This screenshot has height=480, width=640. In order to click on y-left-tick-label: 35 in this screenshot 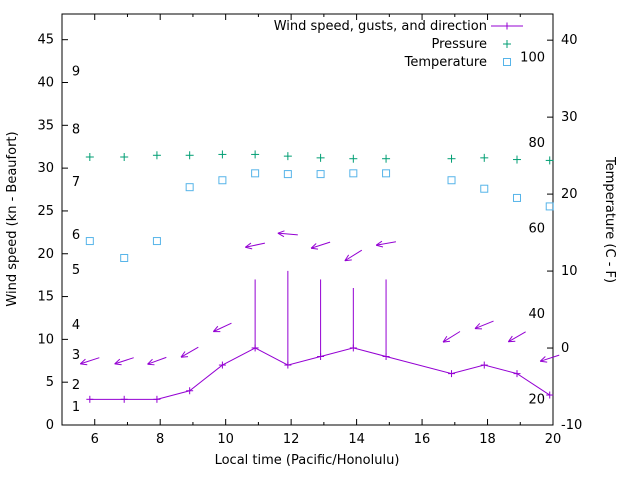, I will do `click(45, 125)`.